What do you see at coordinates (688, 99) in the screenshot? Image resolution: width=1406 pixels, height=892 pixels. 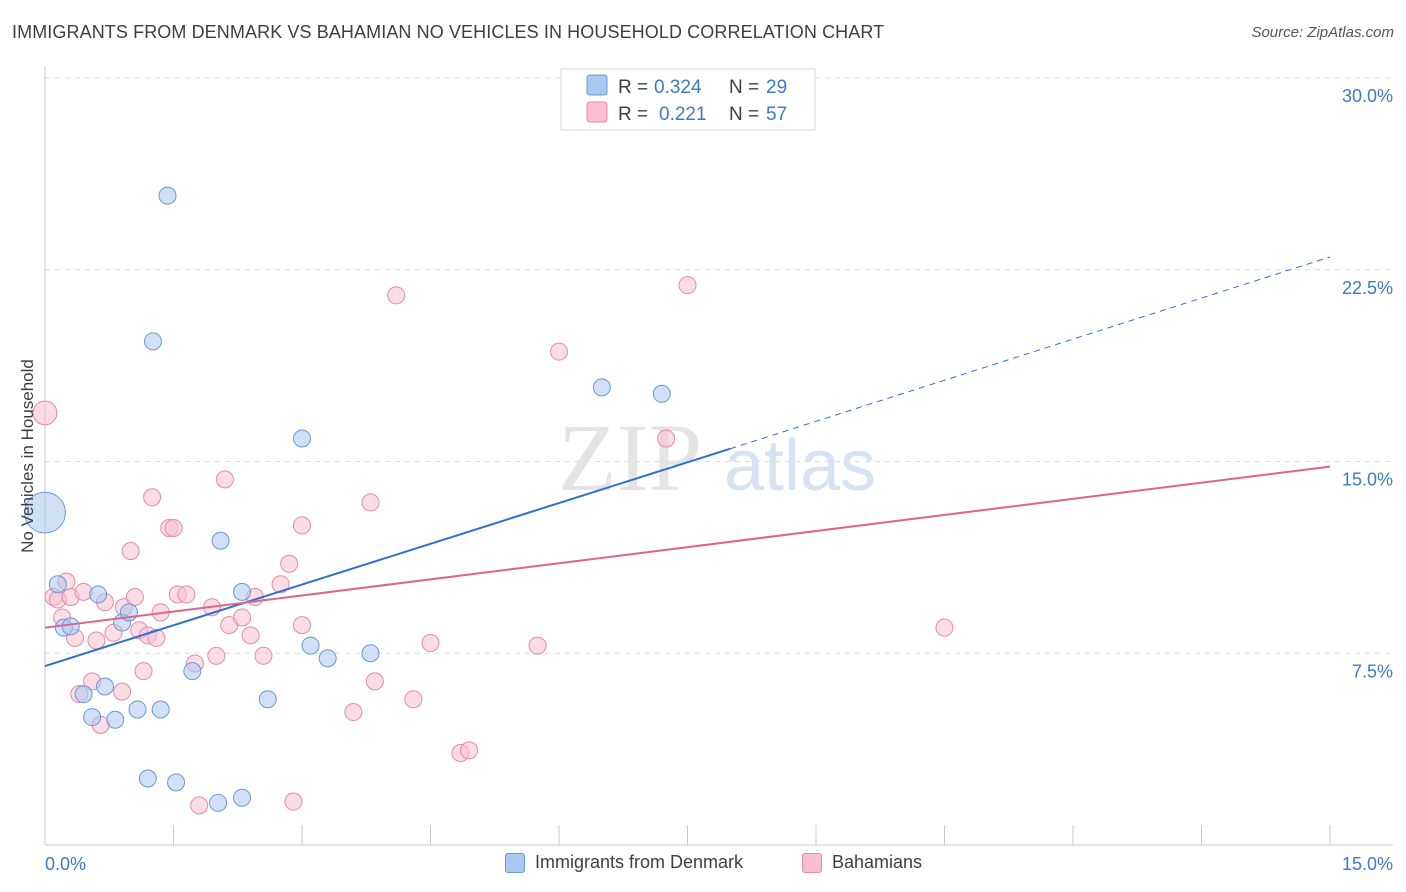 I see `legend-box: R = 0.324 N = 29 R = 0.221 N = 57` at bounding box center [688, 99].